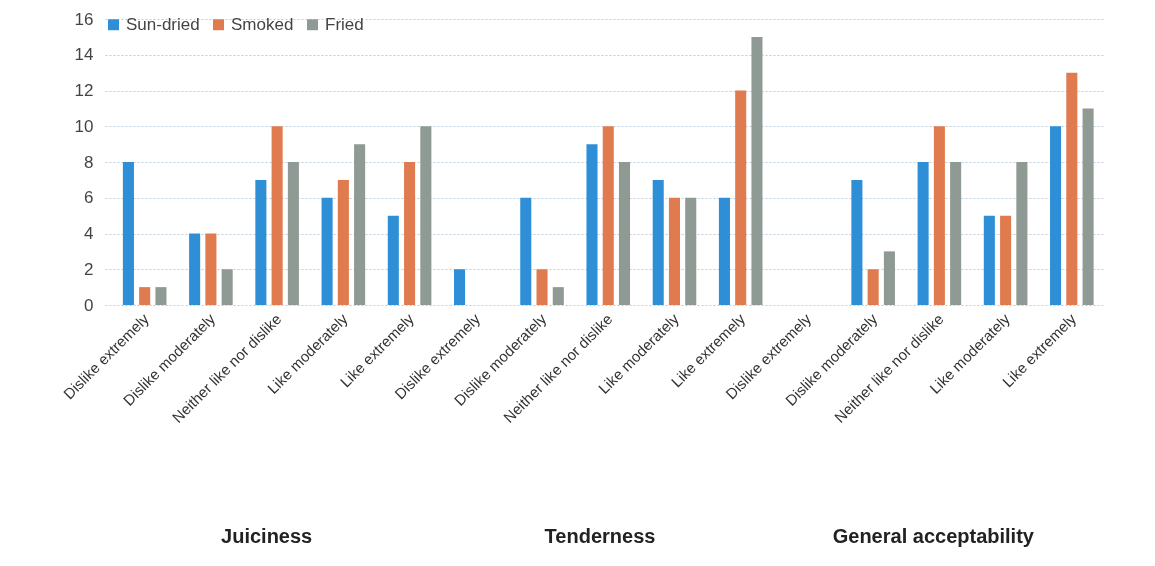 The width and height of the screenshot is (1155, 566). What do you see at coordinates (262, 24) in the screenshot?
I see `legend-label: Smoked` at bounding box center [262, 24].